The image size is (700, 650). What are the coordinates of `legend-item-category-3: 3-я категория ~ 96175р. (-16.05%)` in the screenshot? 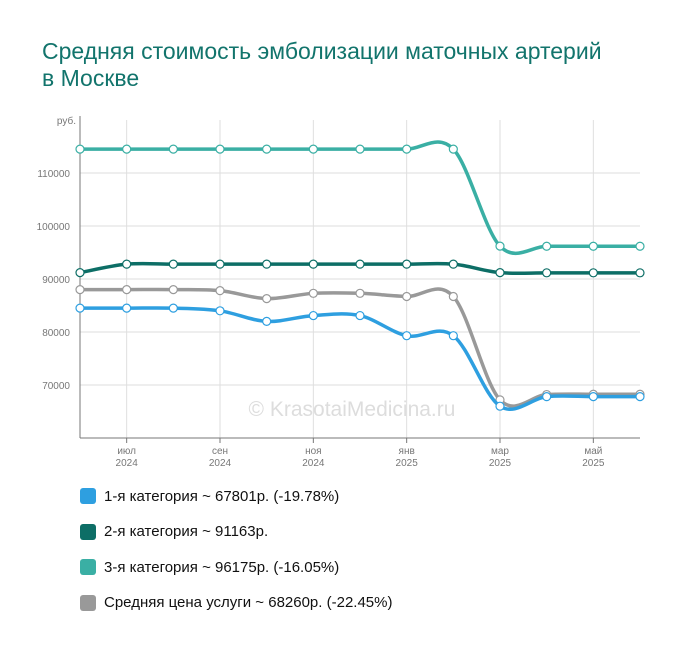 It's located at (236, 567).